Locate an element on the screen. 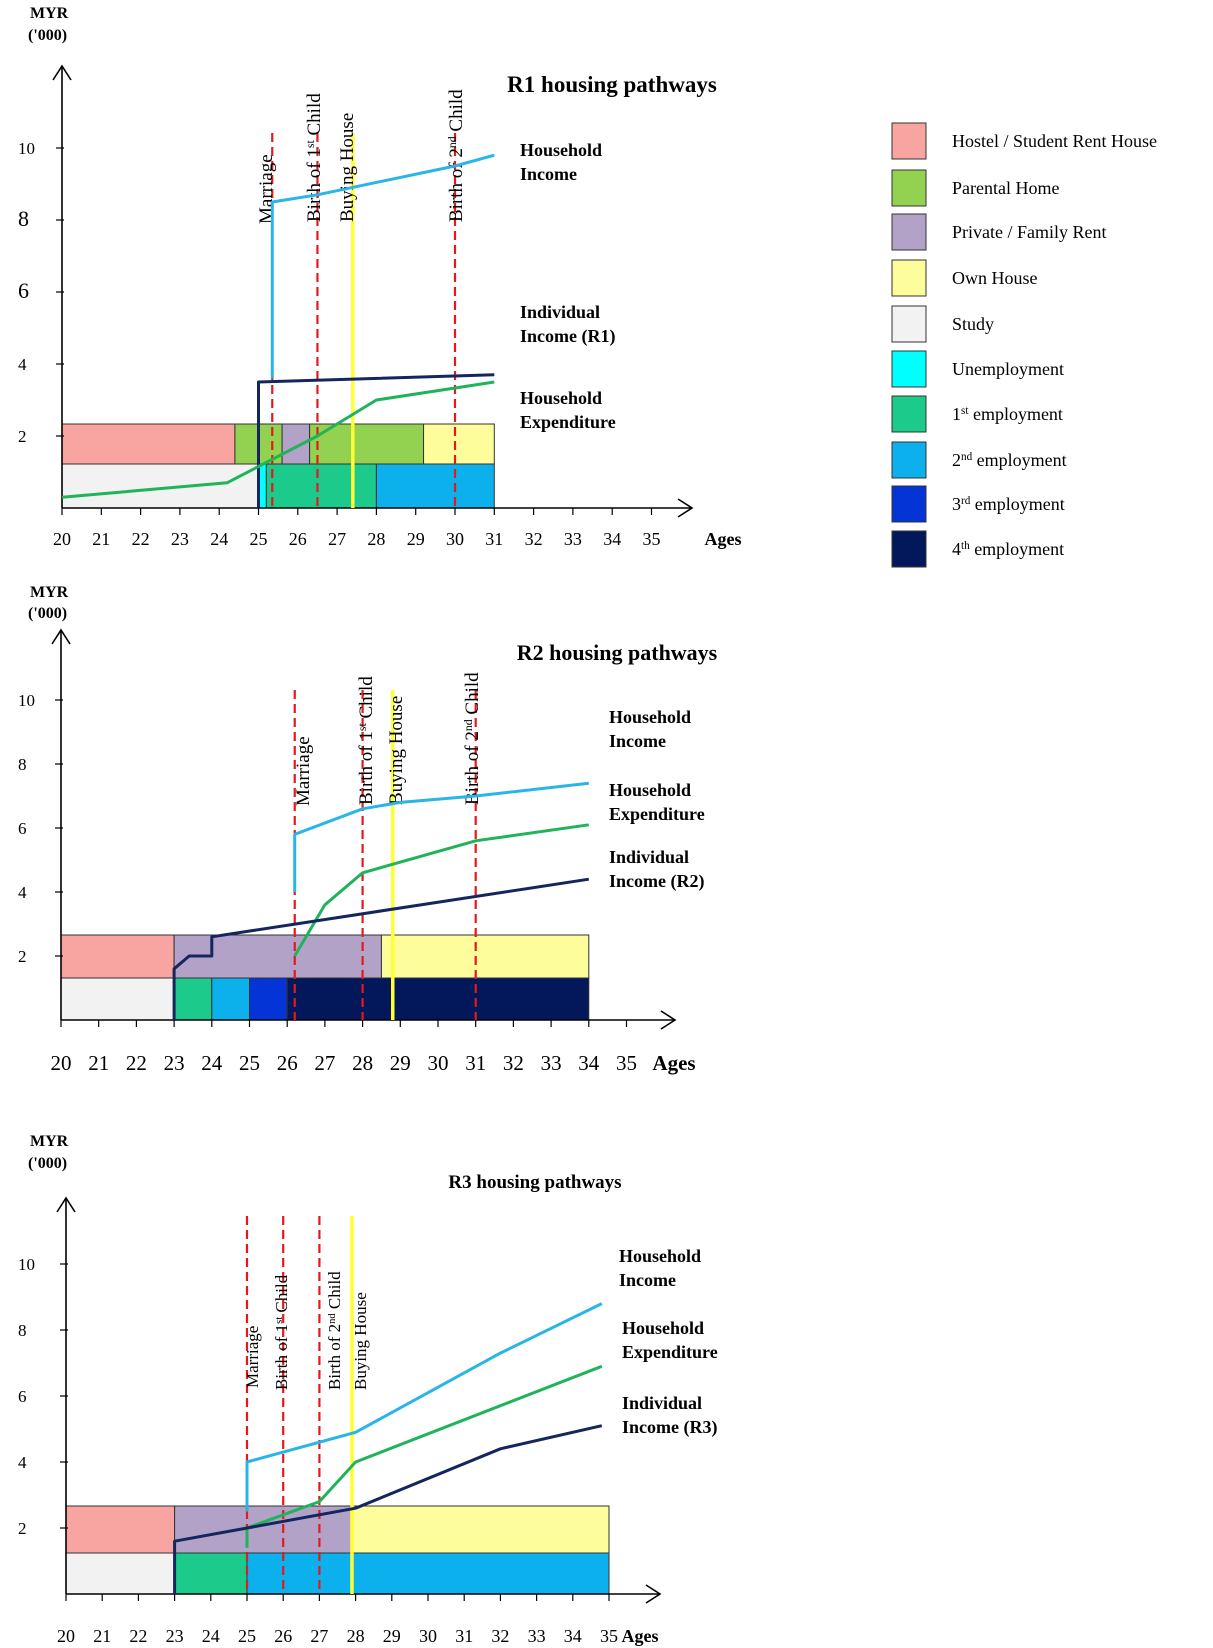 Image resolution: width=1213 pixels, height=1648 pixels. x-tick-label: 22 is located at coordinates (138, 1636).